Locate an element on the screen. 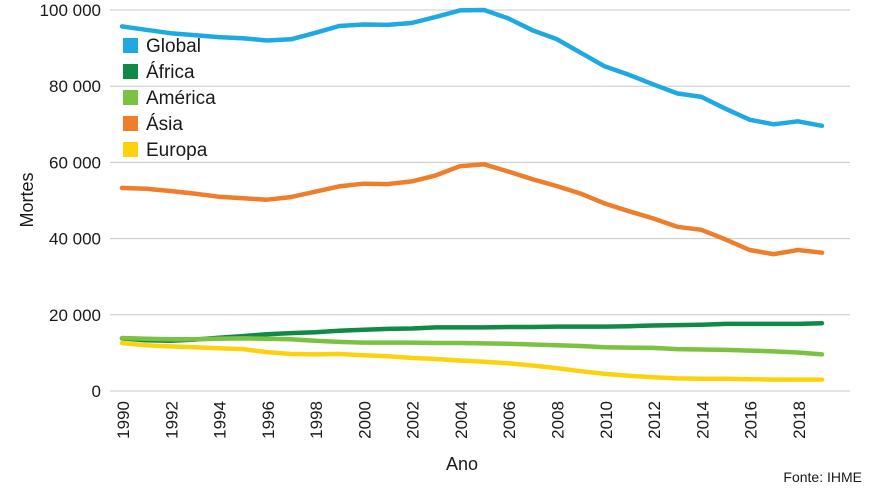  y-axis-tick-labels: 0 20 000 40 000 60 000 80 000 100 000 is located at coordinates (70, 201).